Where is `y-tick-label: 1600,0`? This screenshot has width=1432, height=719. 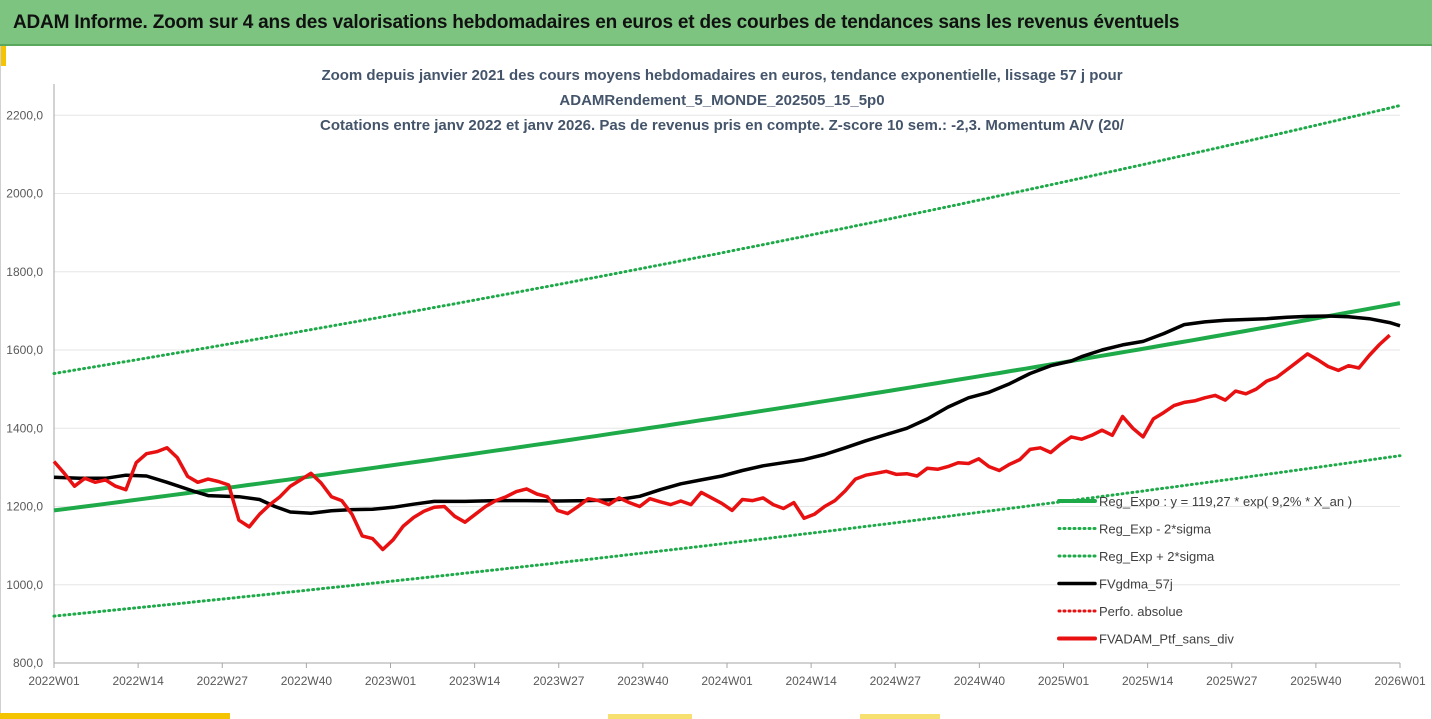
y-tick-label: 1600,0 is located at coordinates (24, 350).